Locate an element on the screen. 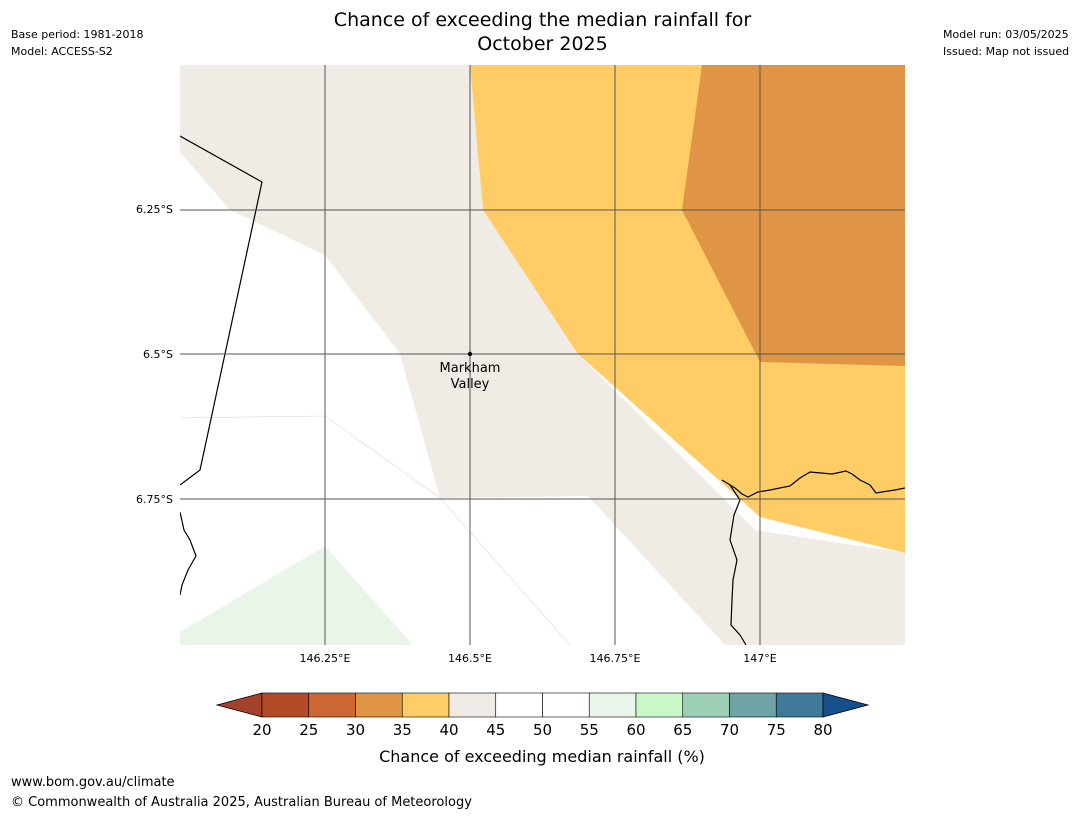  lon-label: 146.5°E is located at coordinates (470, 658).